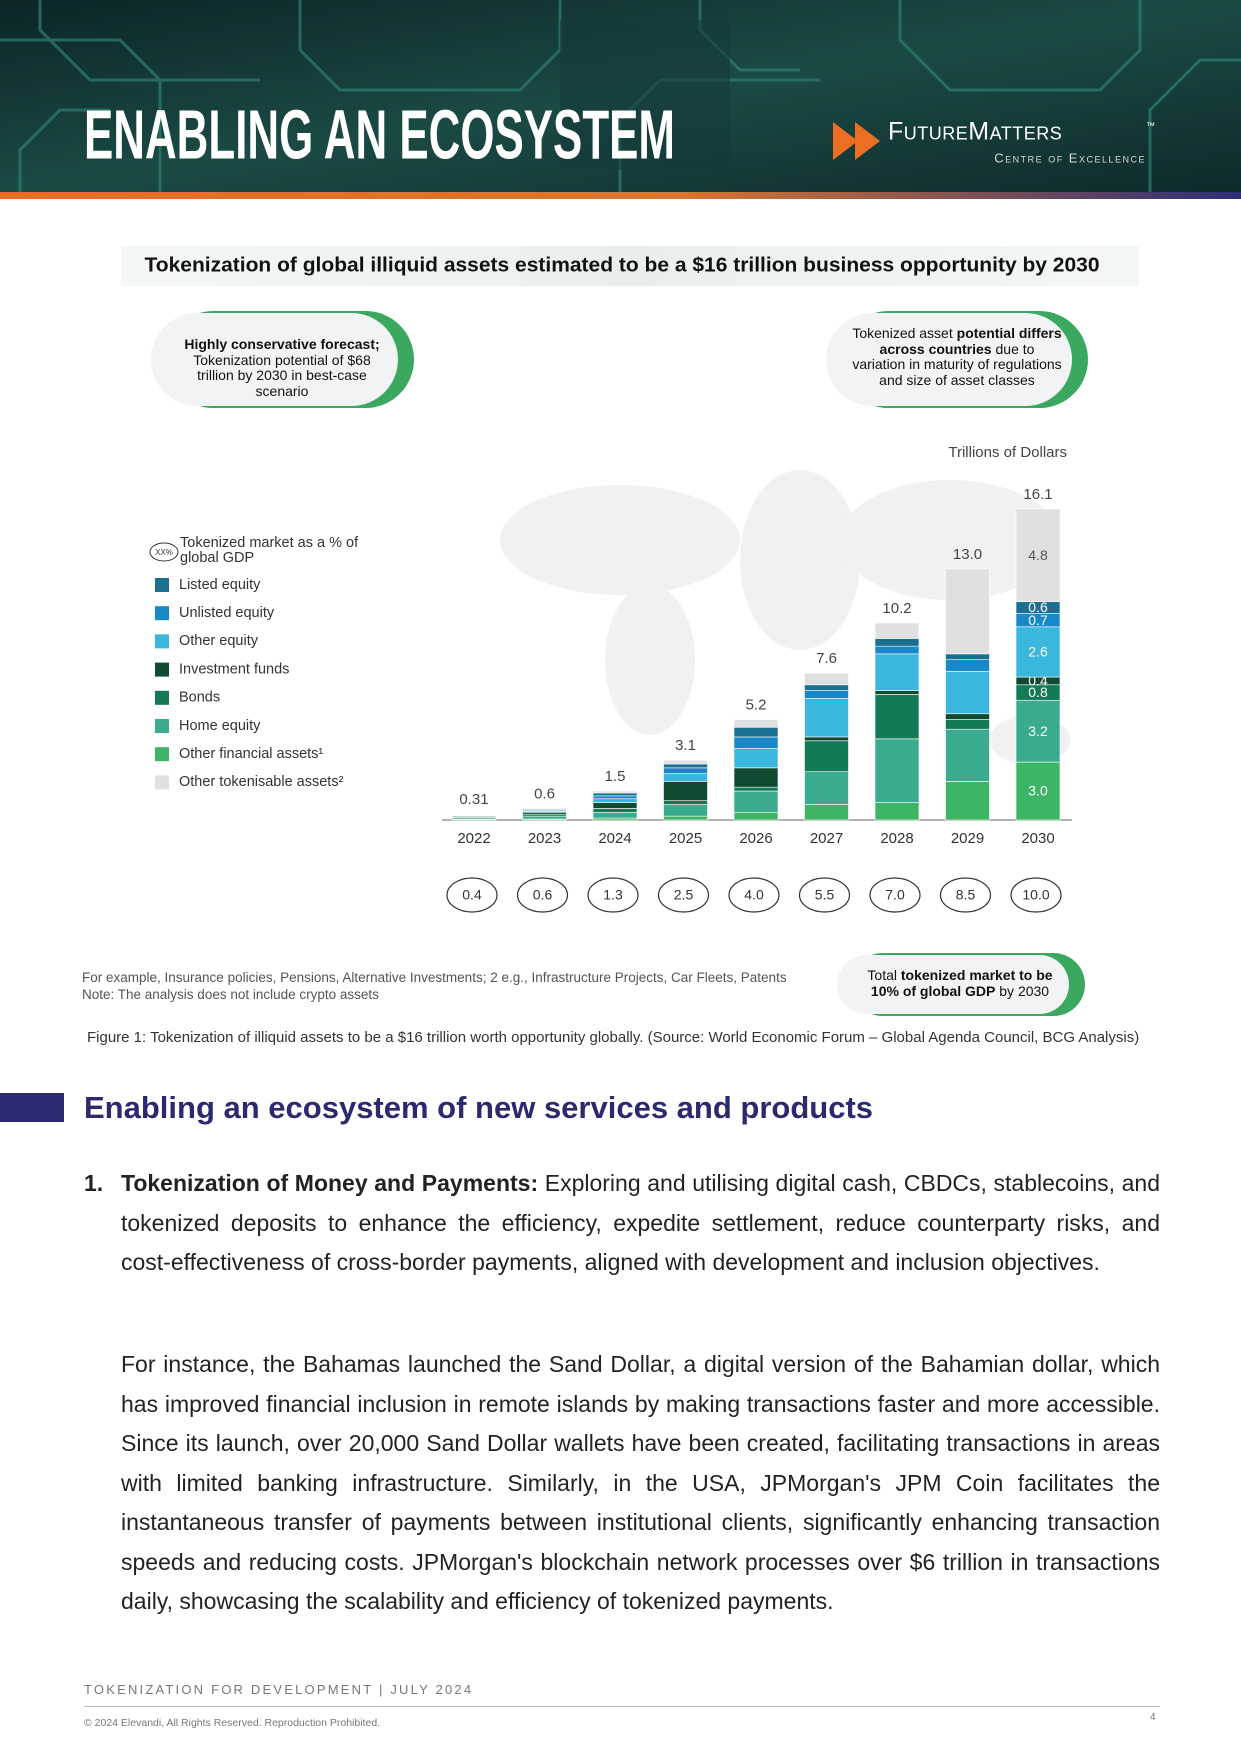  Describe the element at coordinates (904, 333) in the screenshot. I see `callout-text: Tokenized asset` at that location.